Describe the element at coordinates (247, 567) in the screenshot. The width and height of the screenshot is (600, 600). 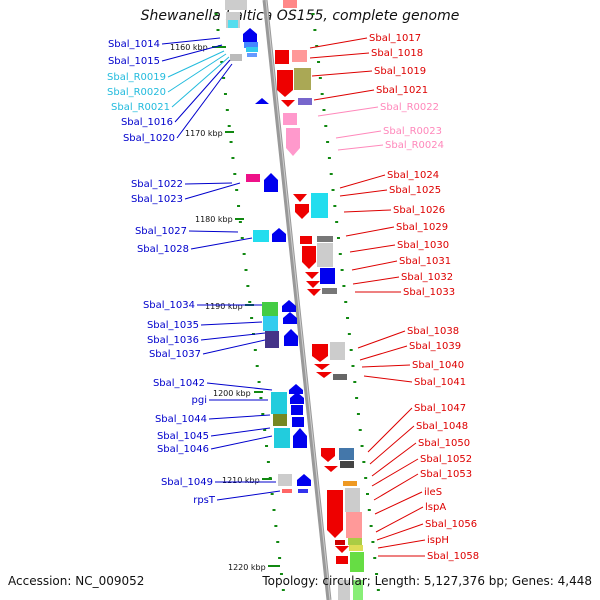
I see `coordinate-label: 1220 kbp` at that location.